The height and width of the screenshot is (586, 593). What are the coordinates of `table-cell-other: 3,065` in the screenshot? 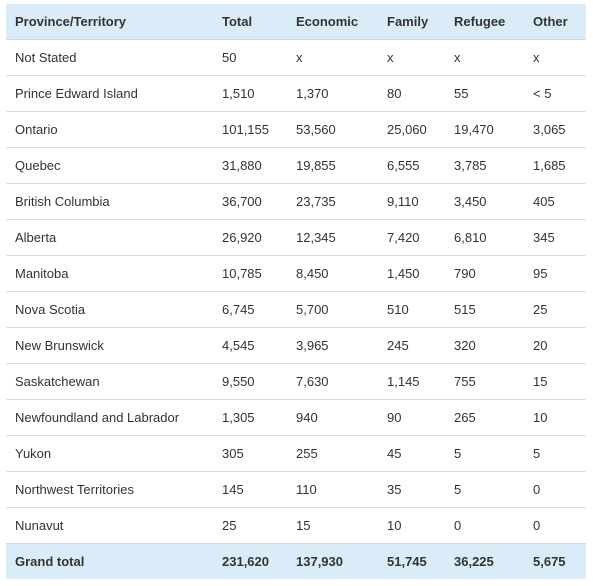 It's located at (555, 129).